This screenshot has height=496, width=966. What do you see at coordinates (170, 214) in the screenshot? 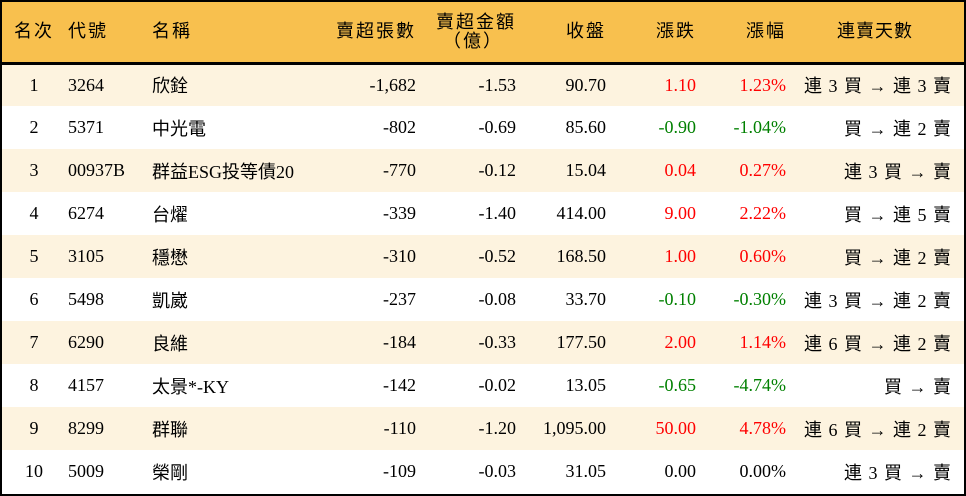
I see `name-cell: 台燿` at bounding box center [170, 214].